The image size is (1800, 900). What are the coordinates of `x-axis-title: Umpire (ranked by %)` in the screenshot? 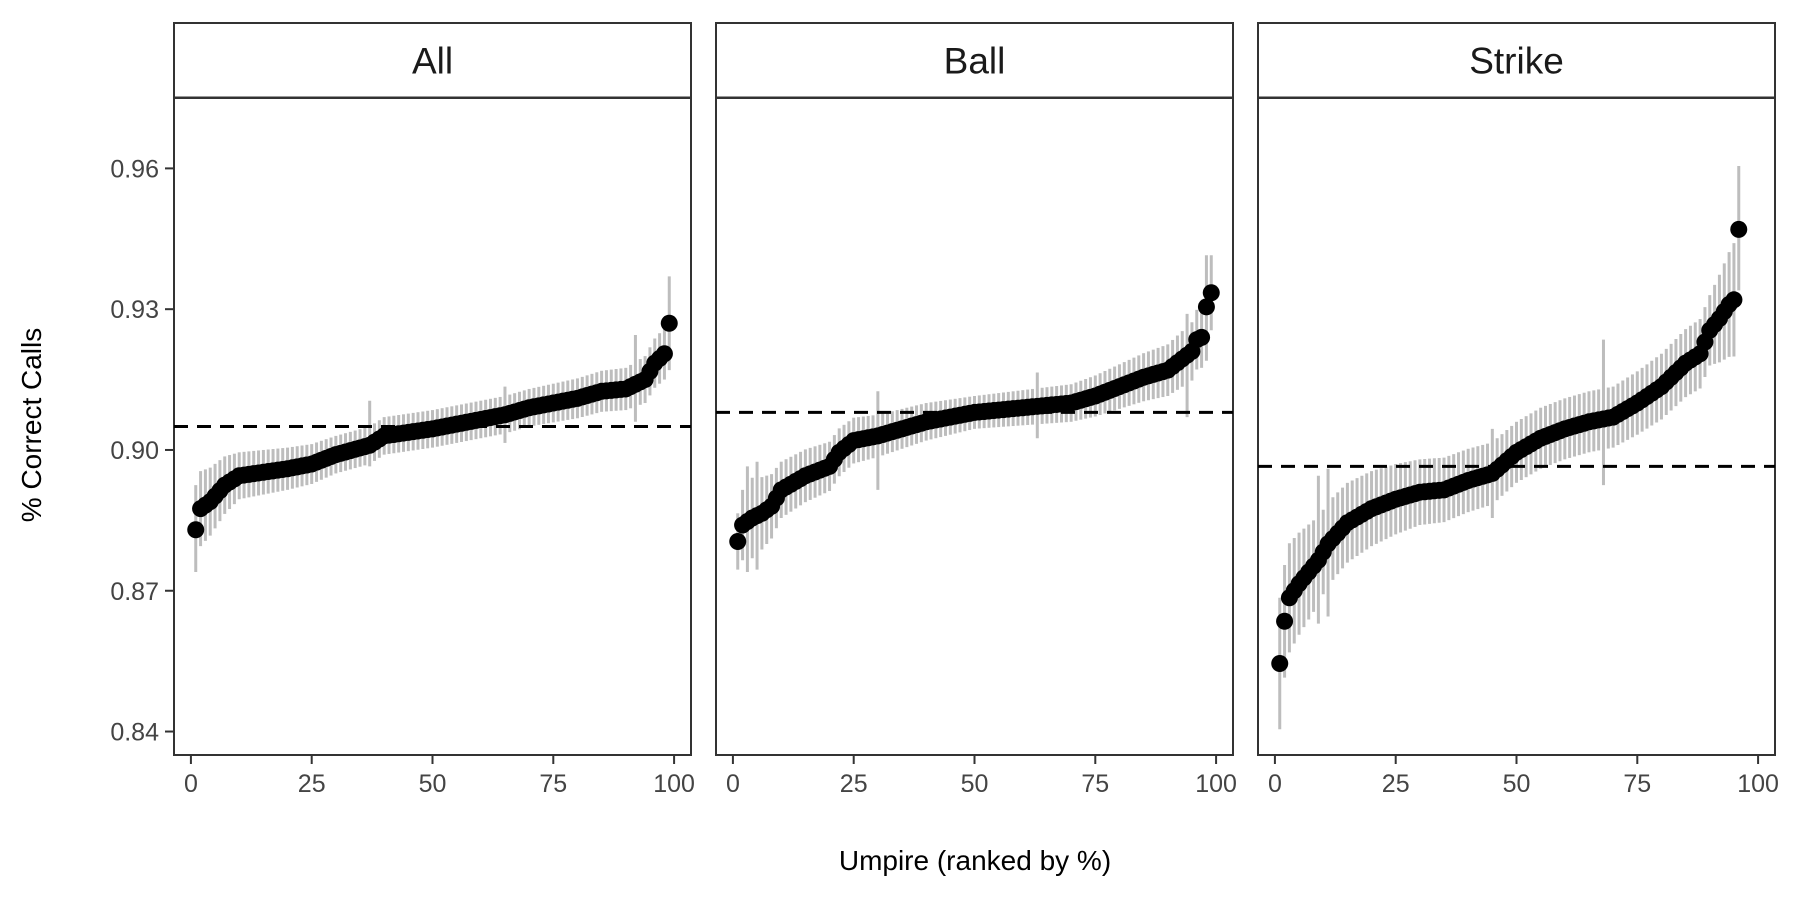 It's located at (975, 860).